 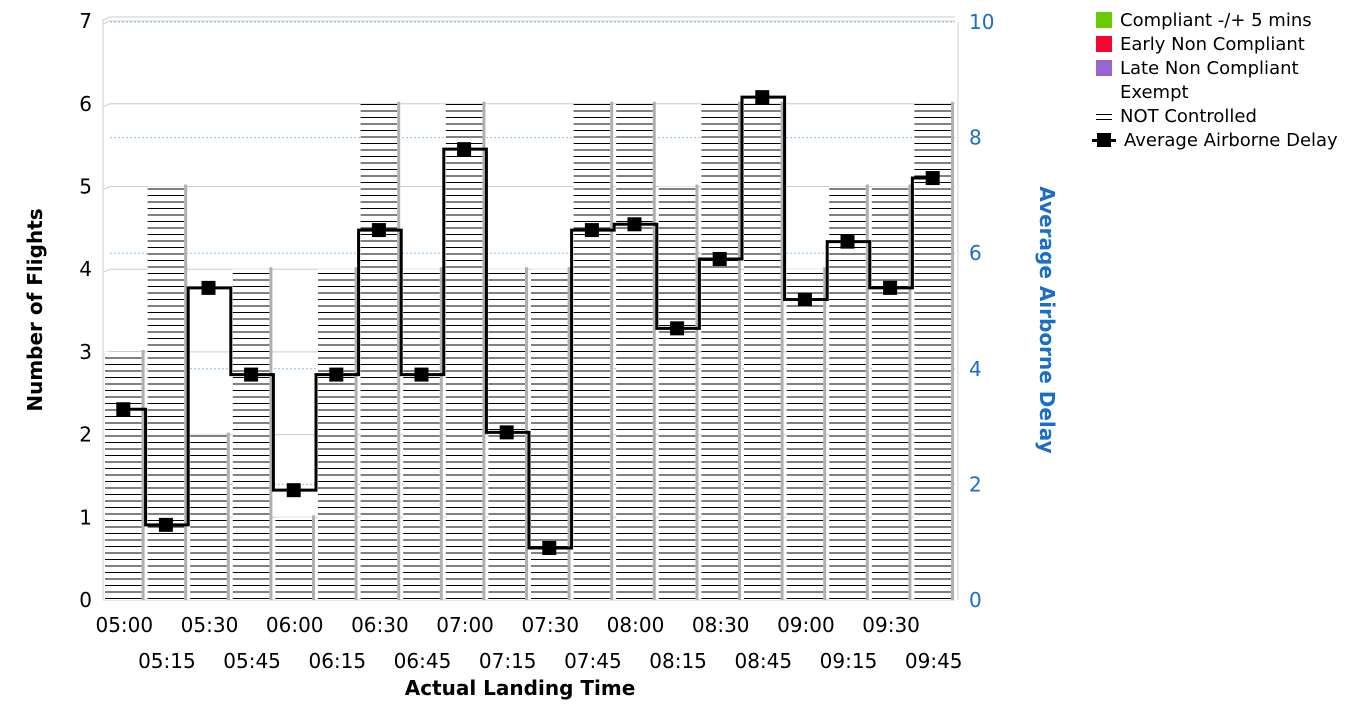 I want to click on x-tick-label: 06:30, so click(x=380, y=625).